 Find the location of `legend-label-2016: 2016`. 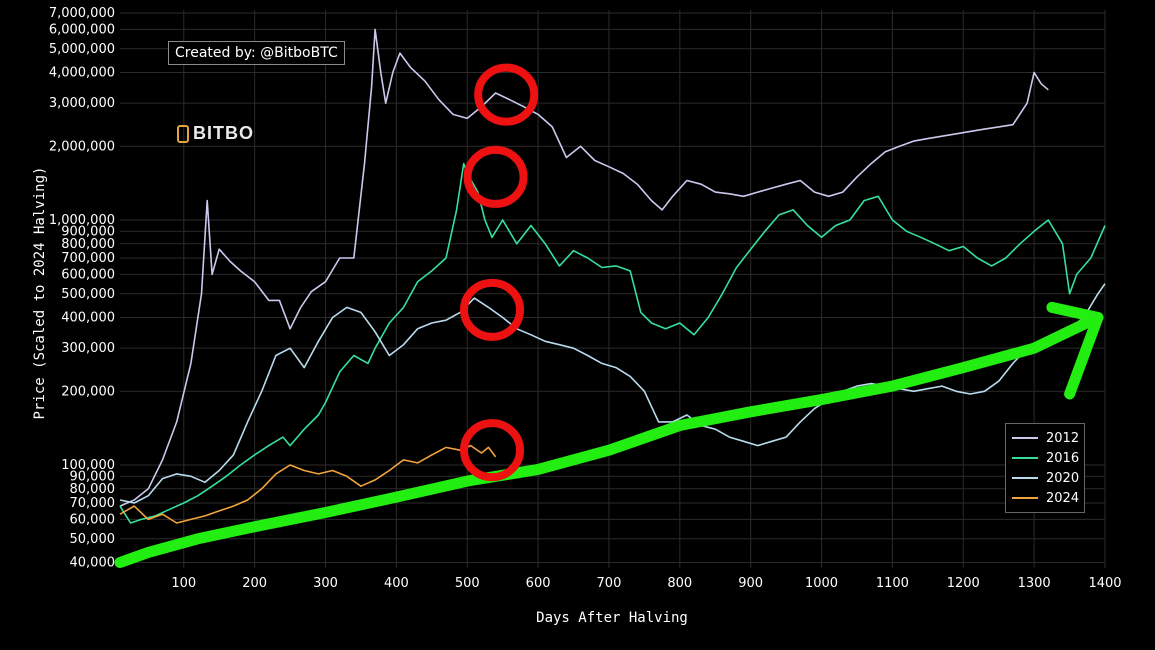

legend-label-2016: 2016 is located at coordinates (1063, 458).